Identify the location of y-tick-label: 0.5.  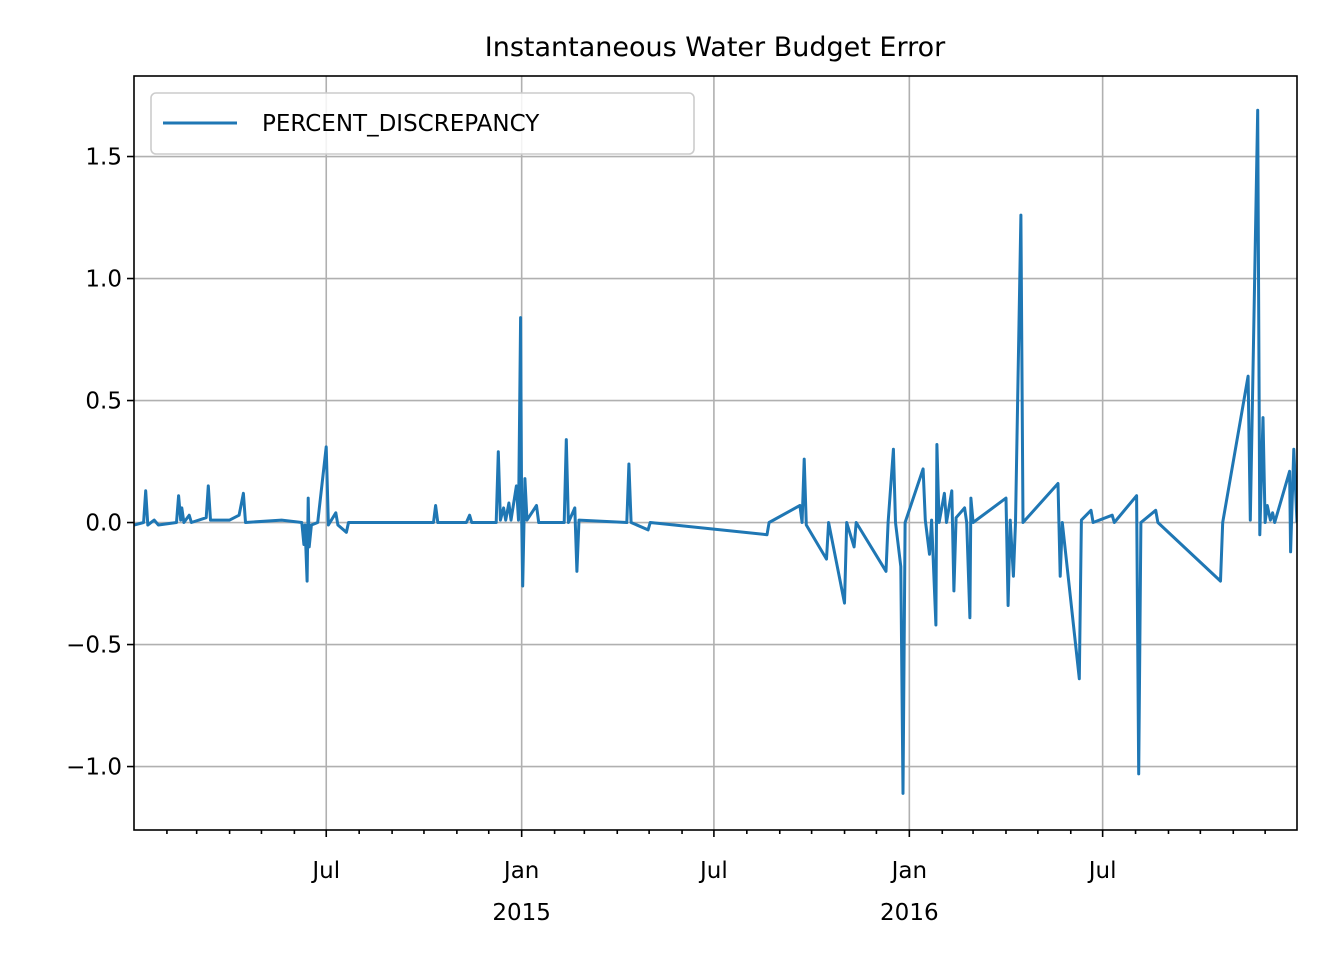
(103, 402).